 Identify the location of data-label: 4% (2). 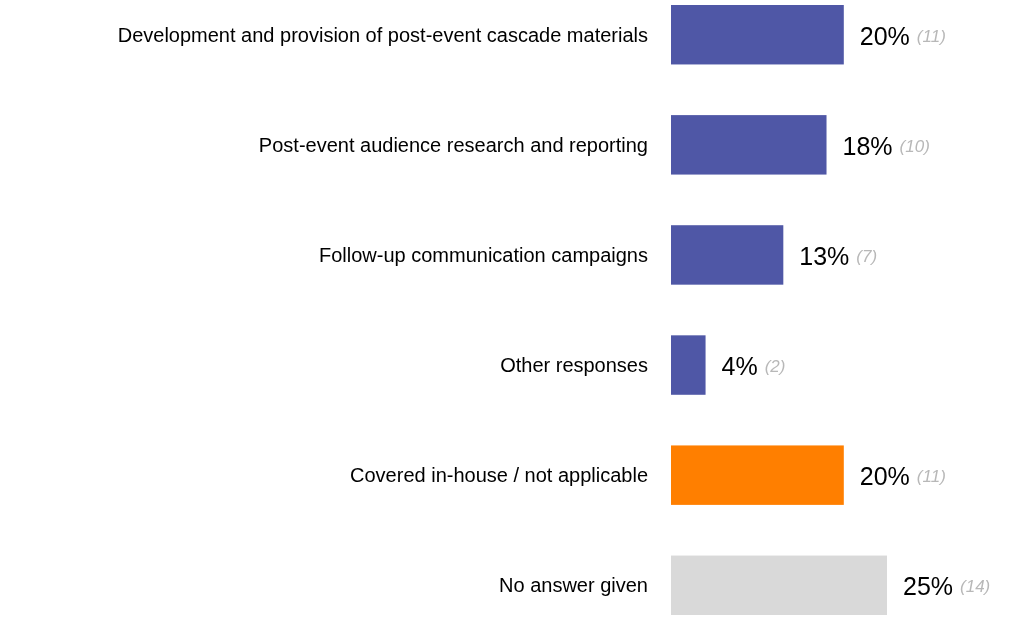
(753, 366).